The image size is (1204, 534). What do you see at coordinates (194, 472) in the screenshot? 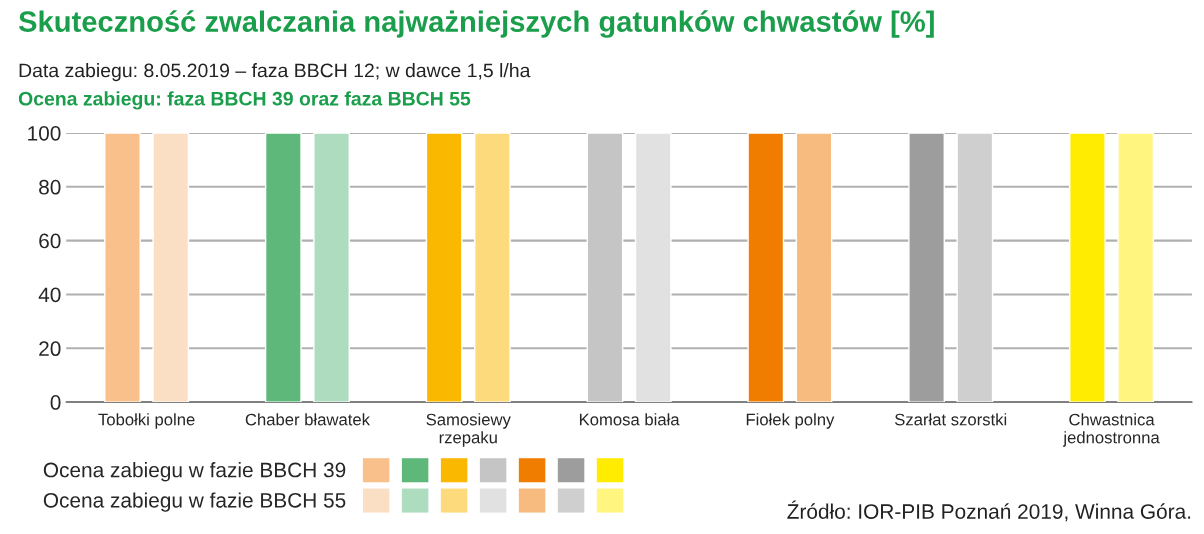
I see `legend-label: Ocena zabiegu w fazie BBCH 39` at bounding box center [194, 472].